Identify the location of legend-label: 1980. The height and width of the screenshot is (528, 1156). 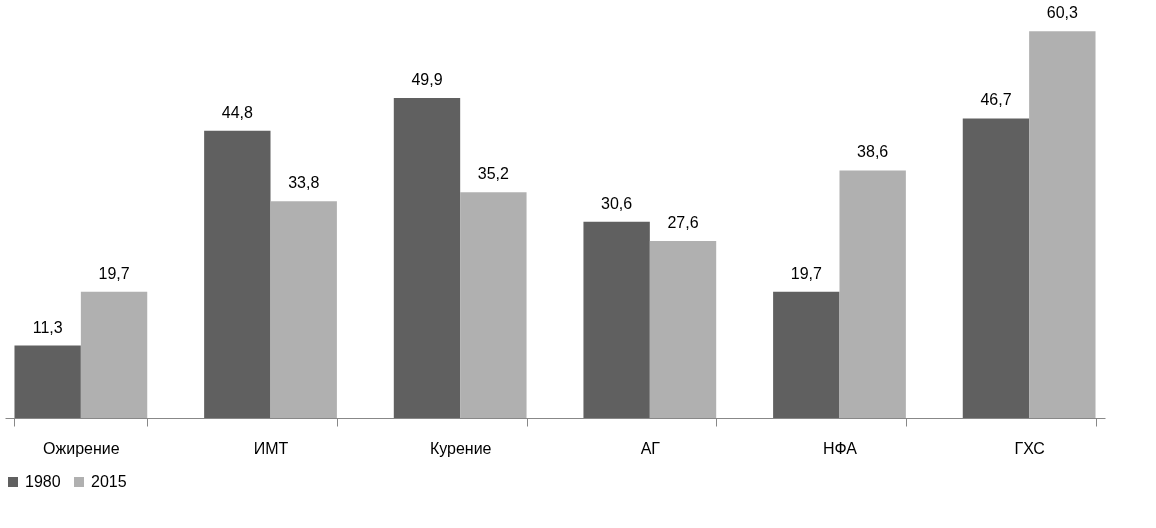
(43, 481).